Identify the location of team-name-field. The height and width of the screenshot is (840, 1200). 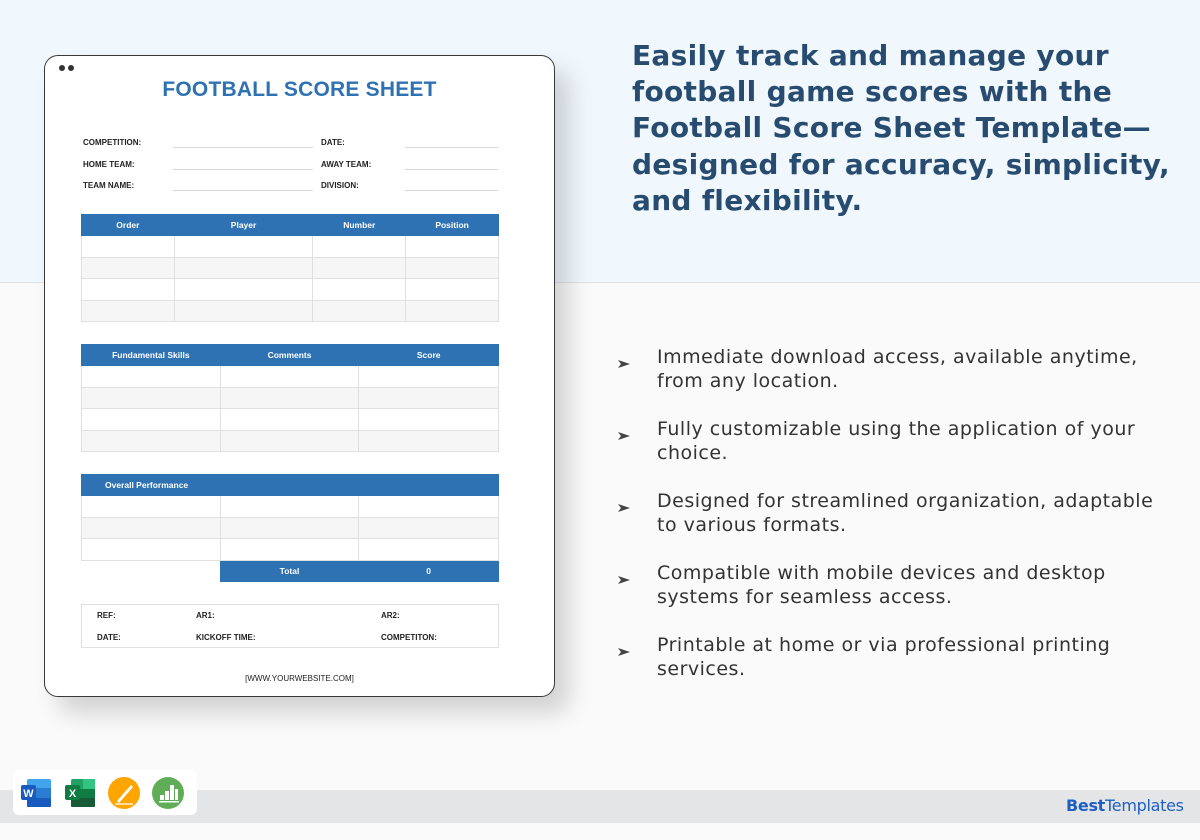
(243, 190).